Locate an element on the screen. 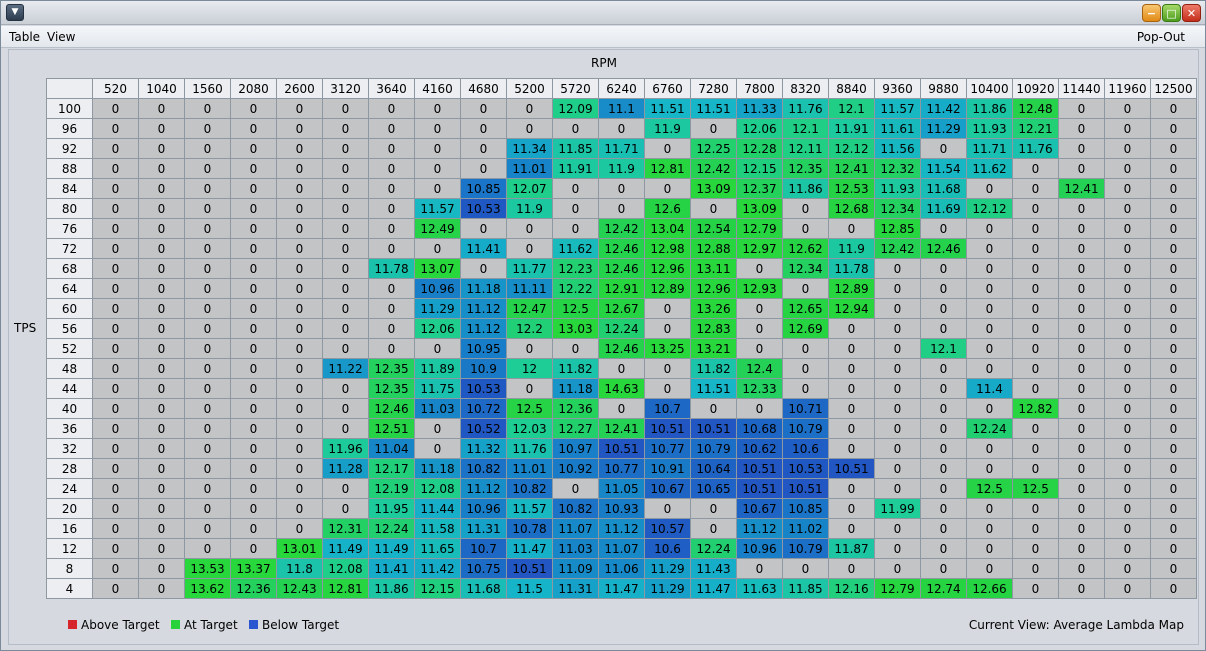  map-cell: 10.97 is located at coordinates (575, 448).